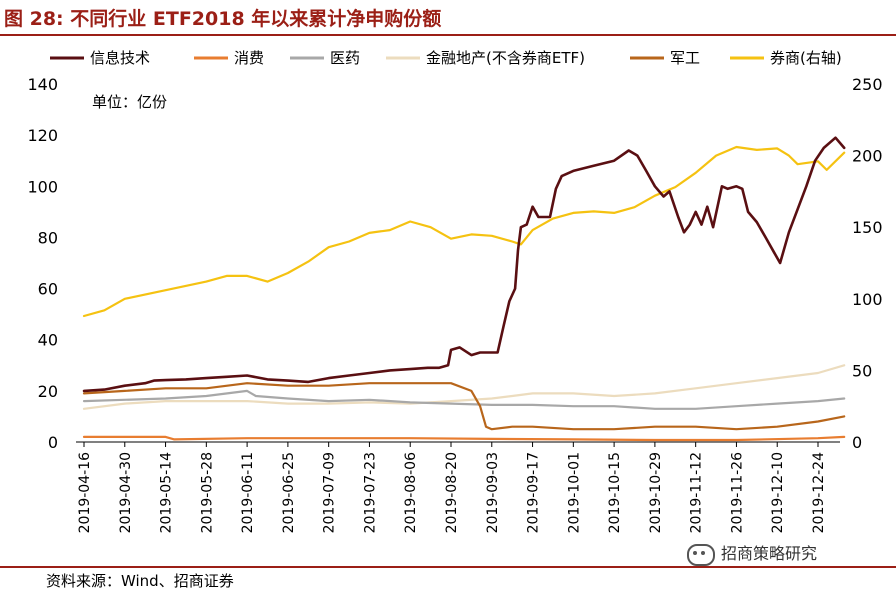 The width and height of the screenshot is (896, 591). What do you see at coordinates (493, 492) in the screenshot?
I see `x-tick-label: 2019-09-03` at bounding box center [493, 492].